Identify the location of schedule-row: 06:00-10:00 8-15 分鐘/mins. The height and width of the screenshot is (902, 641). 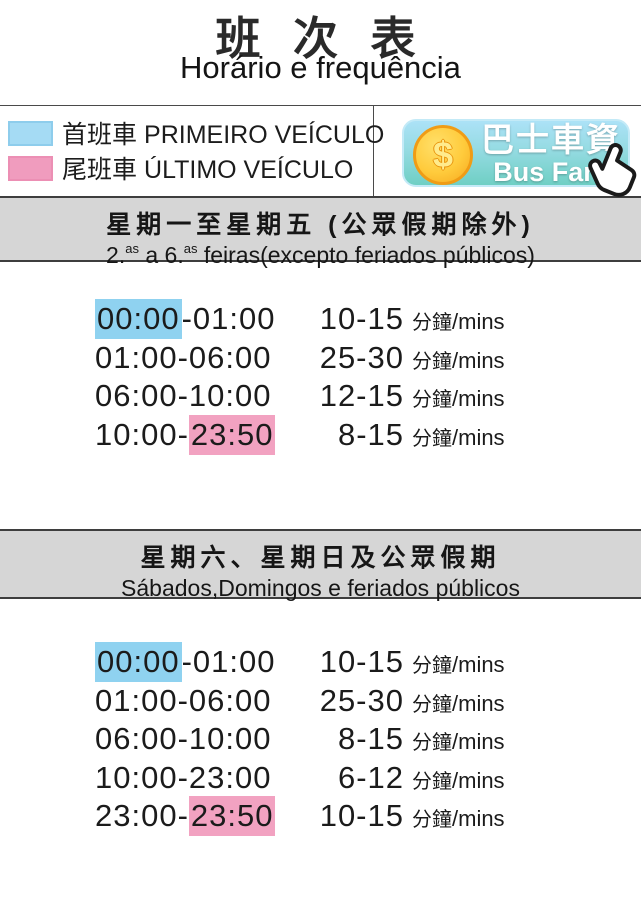
(300, 740).